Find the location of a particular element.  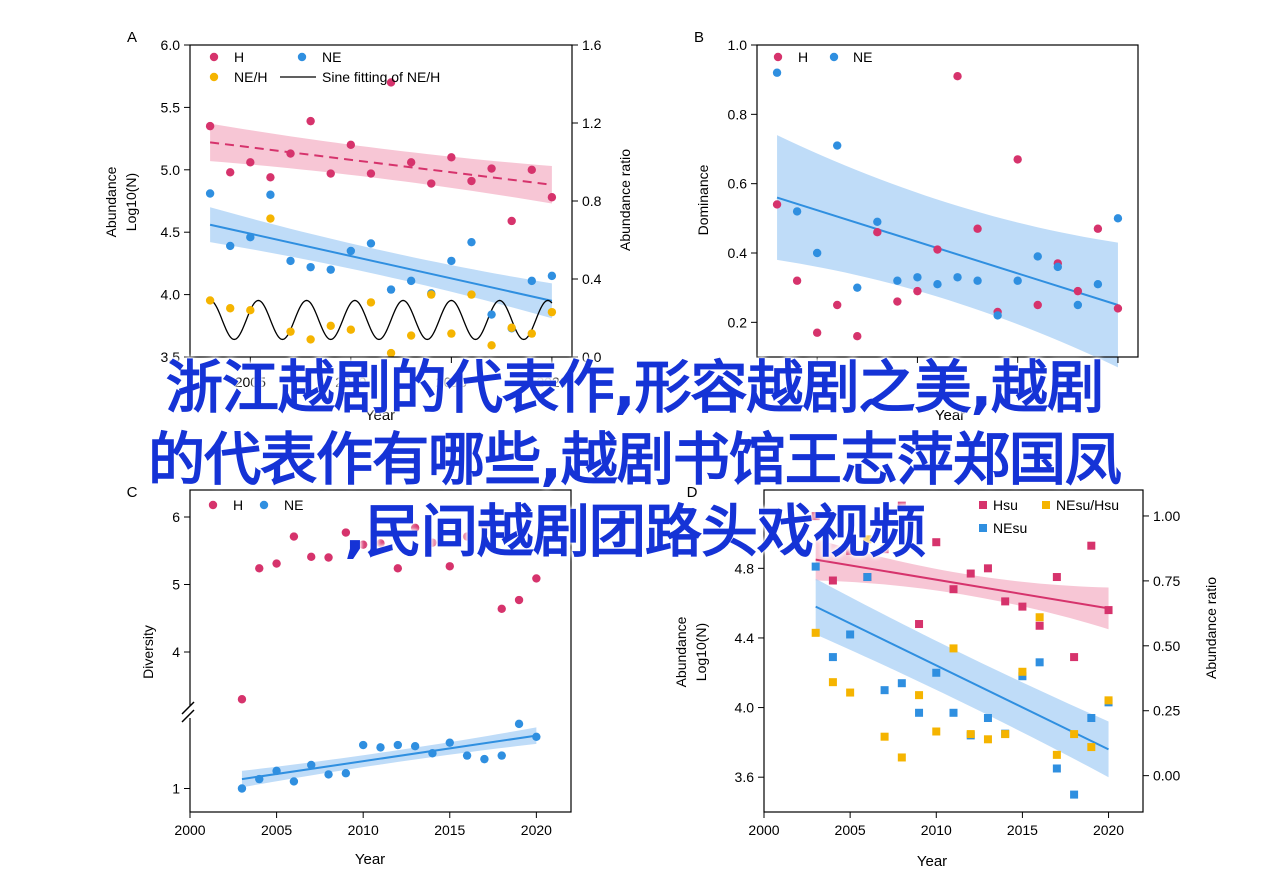

panel-a-h-trendline is located at coordinates (381, 163).